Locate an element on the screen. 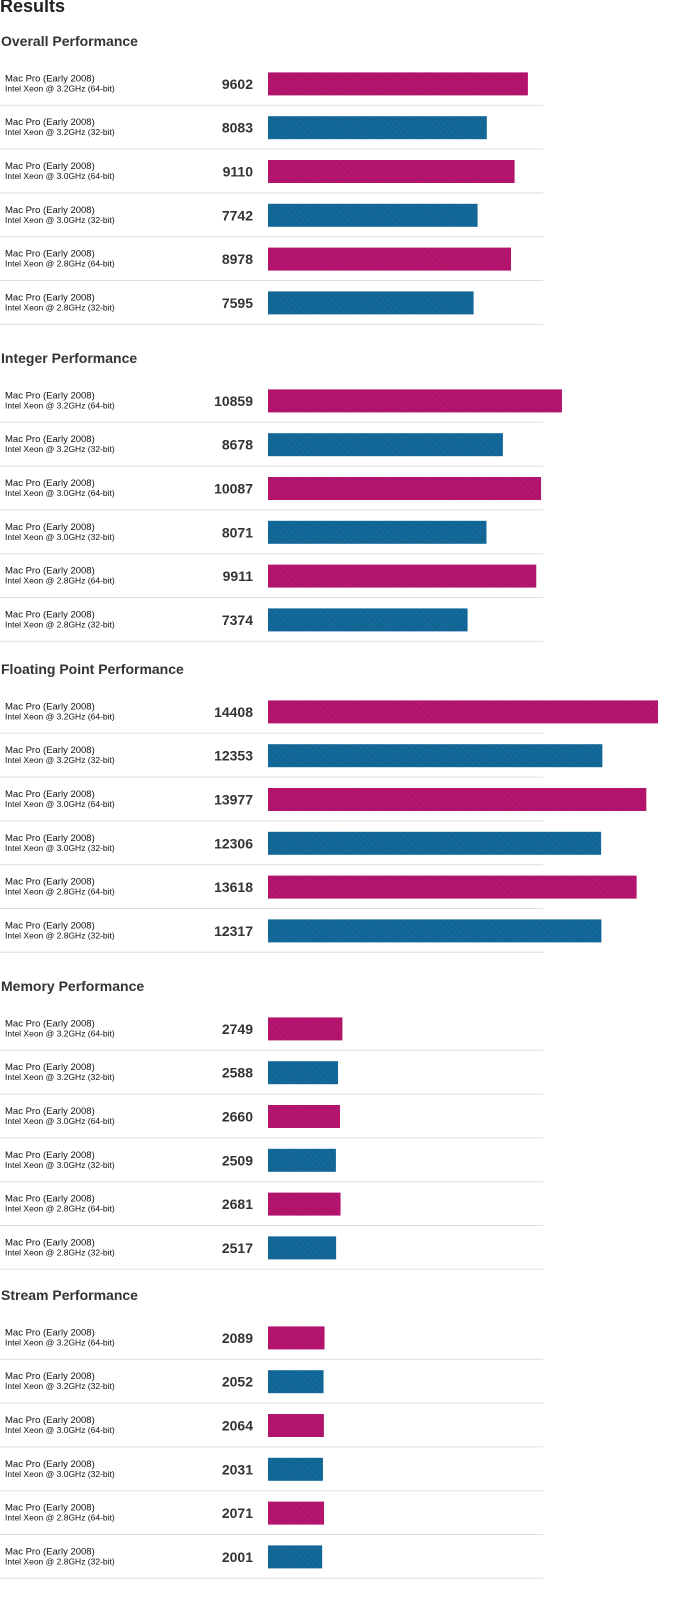 Image resolution: width=676 pixels, height=1612 pixels. section-title-stream: Stream Performance is located at coordinates (69, 1295).